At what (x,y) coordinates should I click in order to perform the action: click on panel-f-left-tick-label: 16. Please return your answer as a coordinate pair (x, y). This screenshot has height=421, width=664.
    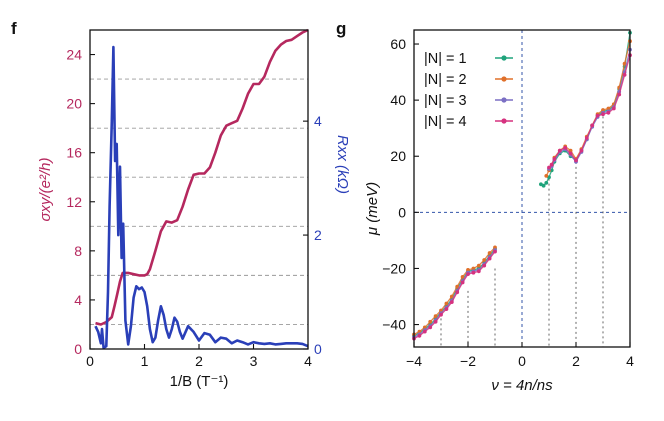
    Looking at the image, I should click on (74, 153).